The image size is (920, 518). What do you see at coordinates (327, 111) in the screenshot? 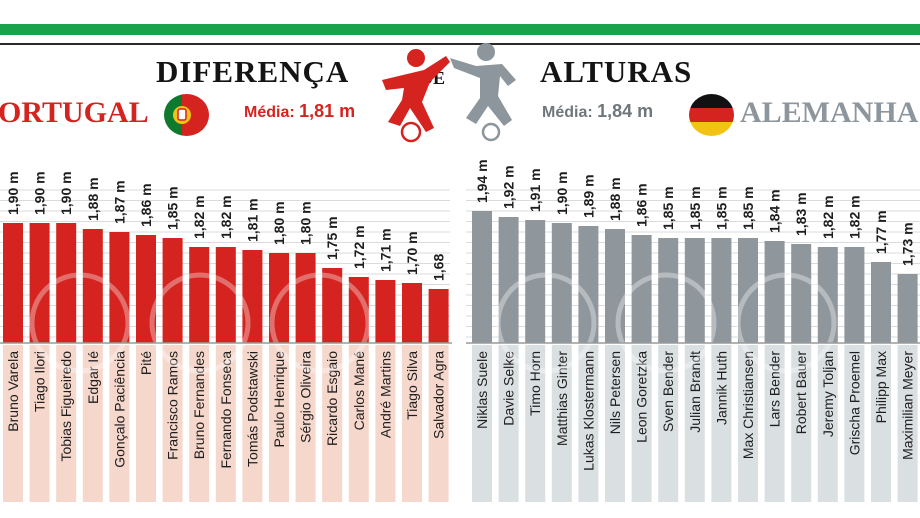
I see `portugal-media-value: 1,81 m` at bounding box center [327, 111].